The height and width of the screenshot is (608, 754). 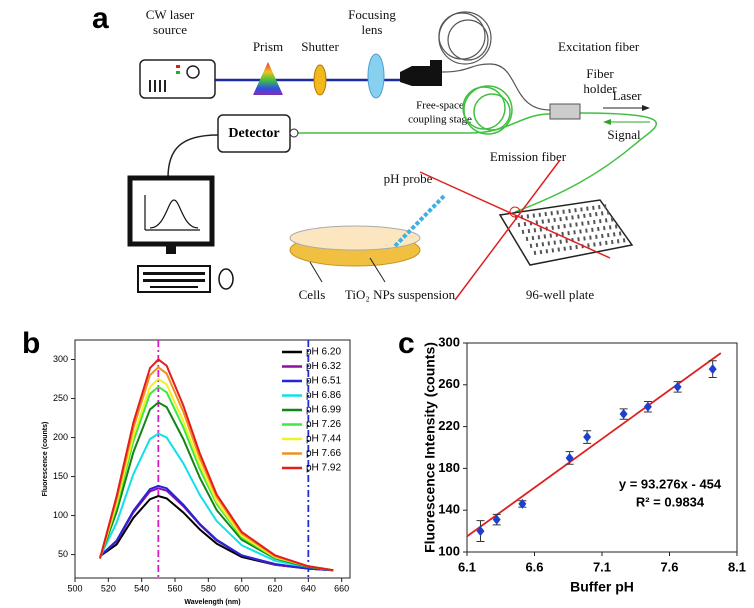 What do you see at coordinates (669, 566) in the screenshot?
I see `x-tick-label: 7.6` at bounding box center [669, 566].